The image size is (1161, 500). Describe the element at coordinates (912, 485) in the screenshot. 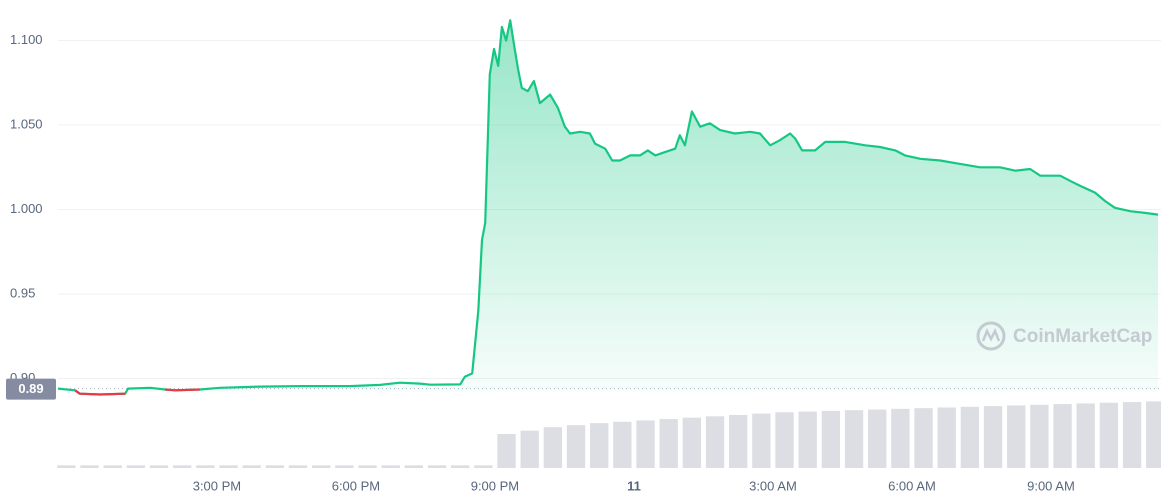

I see `x-tick-label: 6:00 AM` at that location.